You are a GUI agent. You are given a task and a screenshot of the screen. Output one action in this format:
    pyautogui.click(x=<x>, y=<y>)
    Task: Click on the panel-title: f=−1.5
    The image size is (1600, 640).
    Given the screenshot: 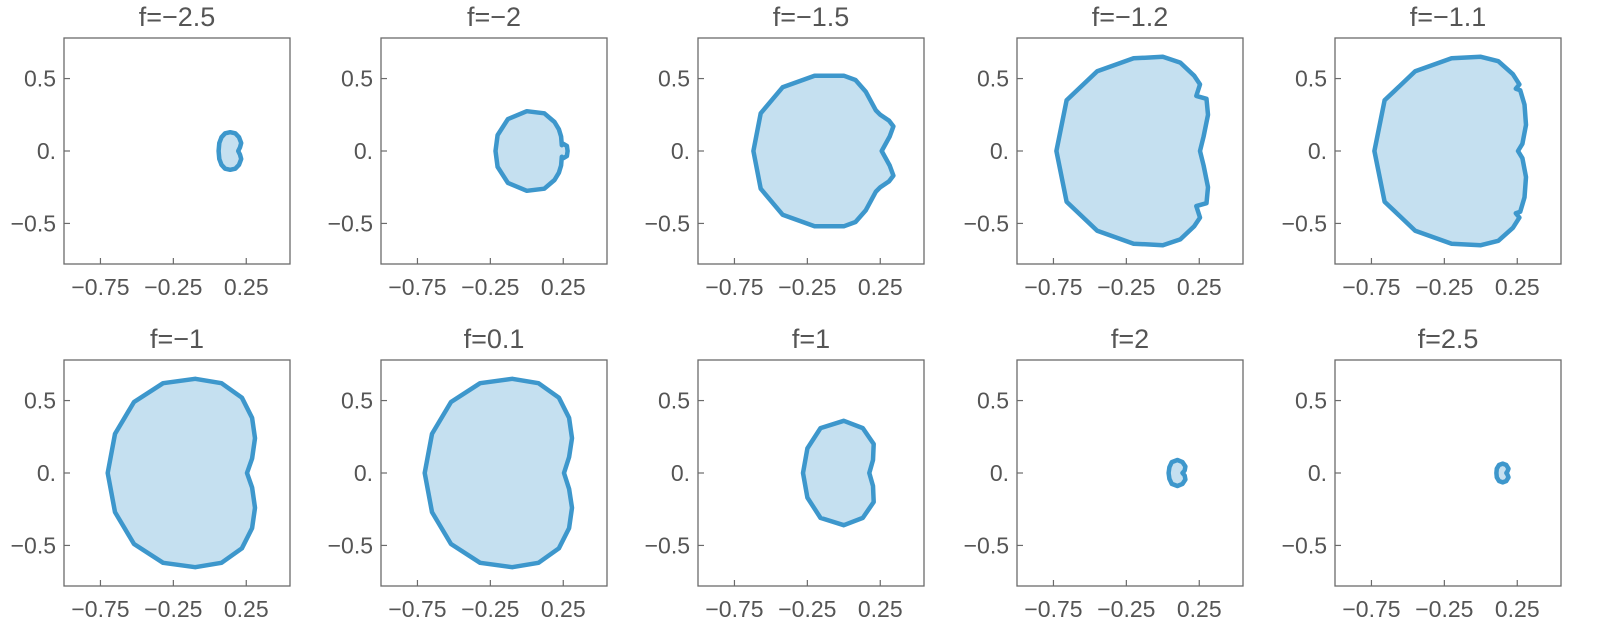 What is the action you would take?
    pyautogui.click(x=811, y=17)
    